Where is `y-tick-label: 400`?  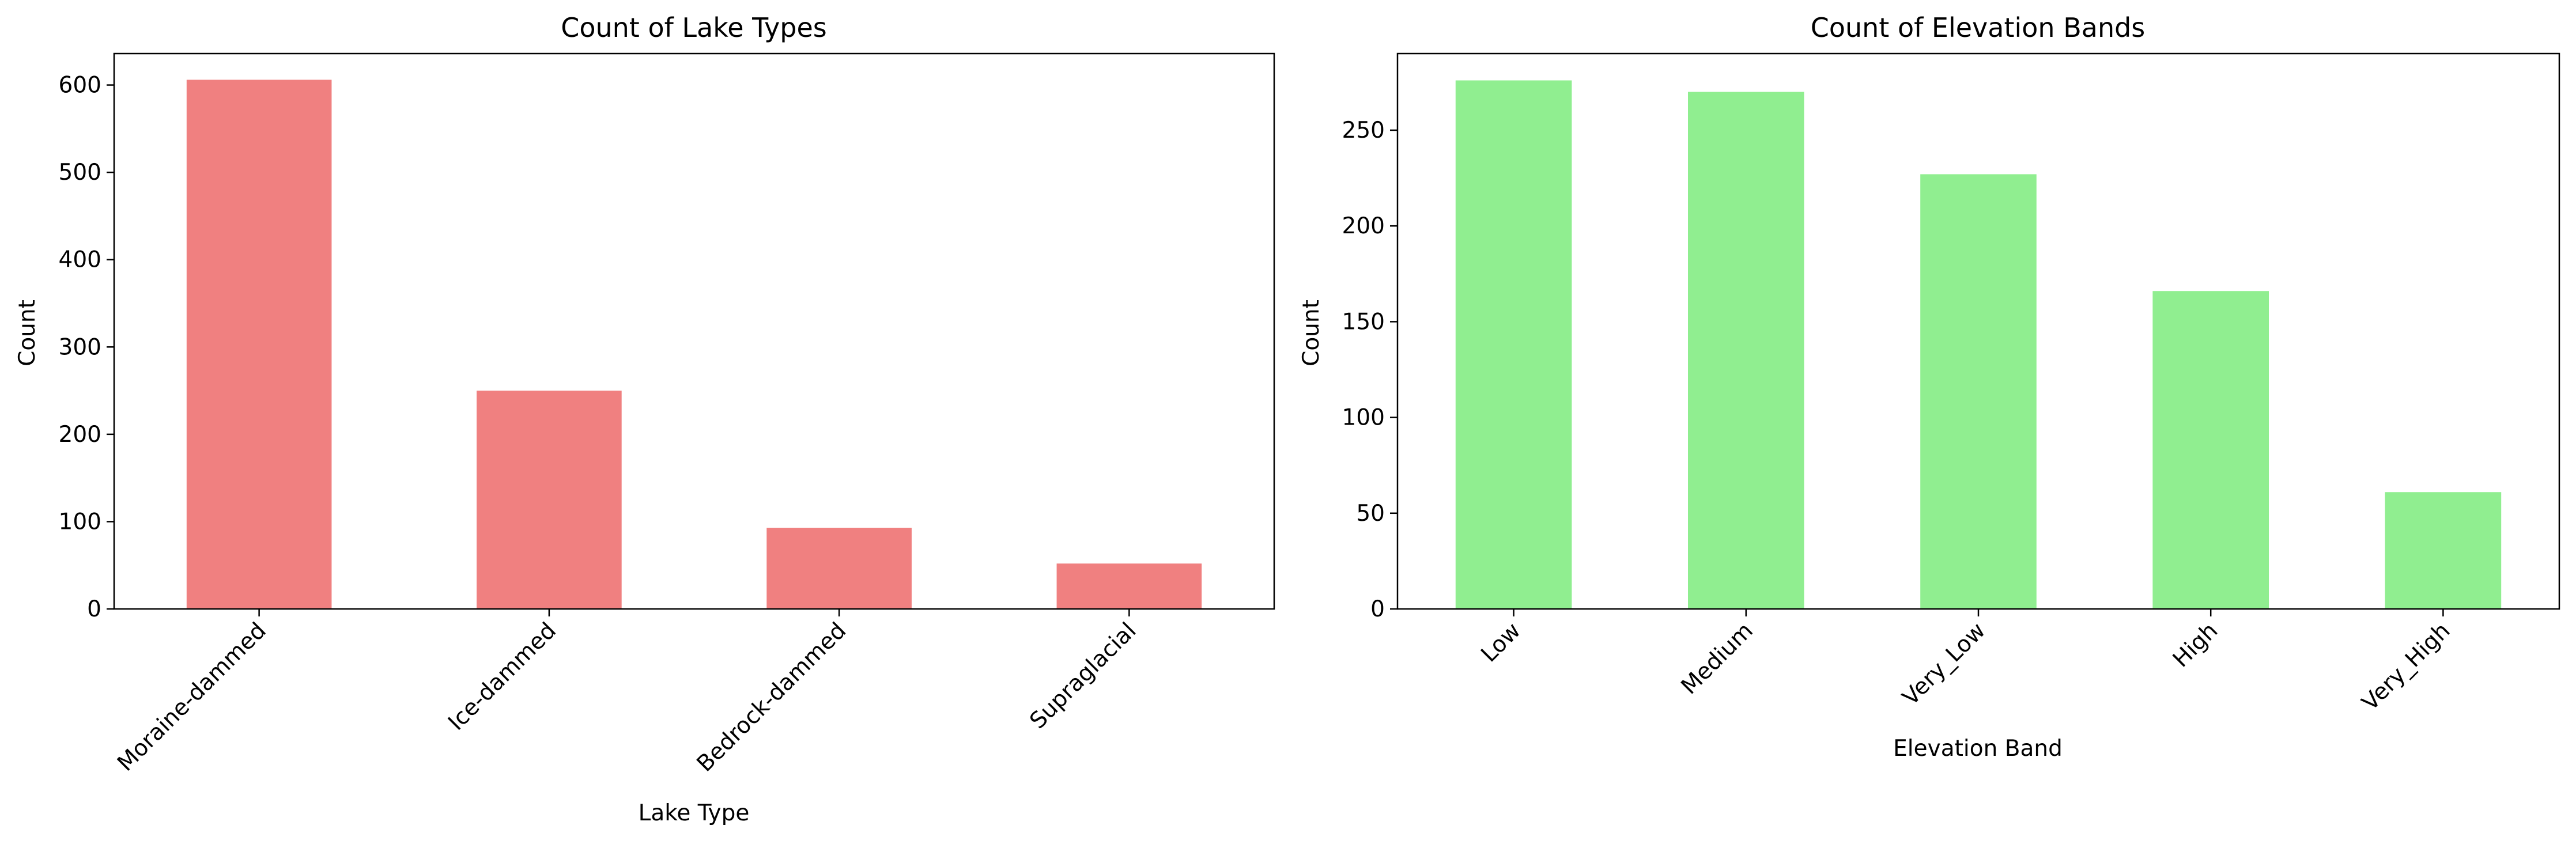
y-tick-label: 400 is located at coordinates (80, 260).